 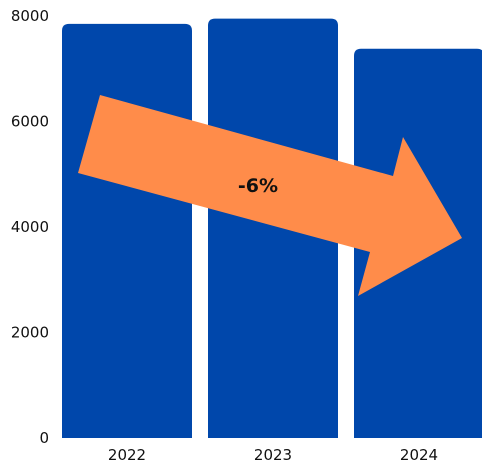 I want to click on y-tick-label: 4000, so click(x=30, y=227).